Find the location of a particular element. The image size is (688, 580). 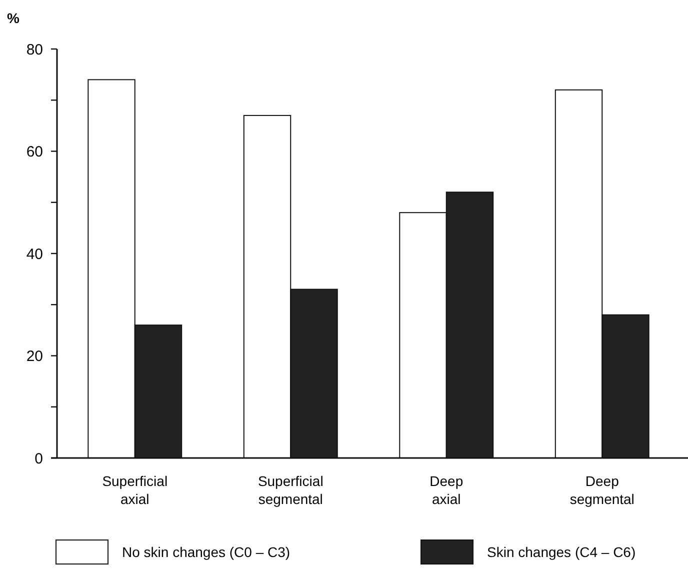

legend-label: Skin changes (C4 – C6) is located at coordinates (561, 552).